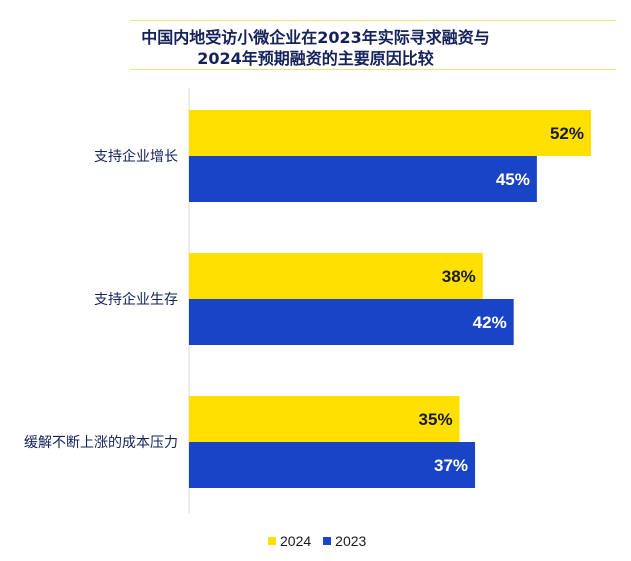 This screenshot has width=631, height=561. I want to click on legend-item-2023: 2023, so click(344, 541).